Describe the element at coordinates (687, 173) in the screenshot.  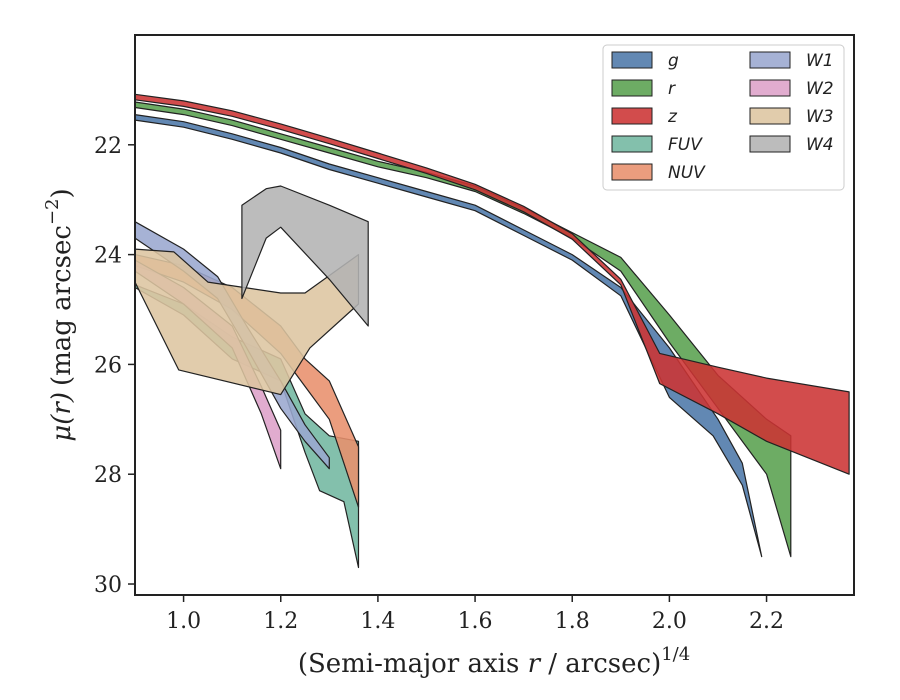
I see `legend-label-nuv: NUV` at that location.